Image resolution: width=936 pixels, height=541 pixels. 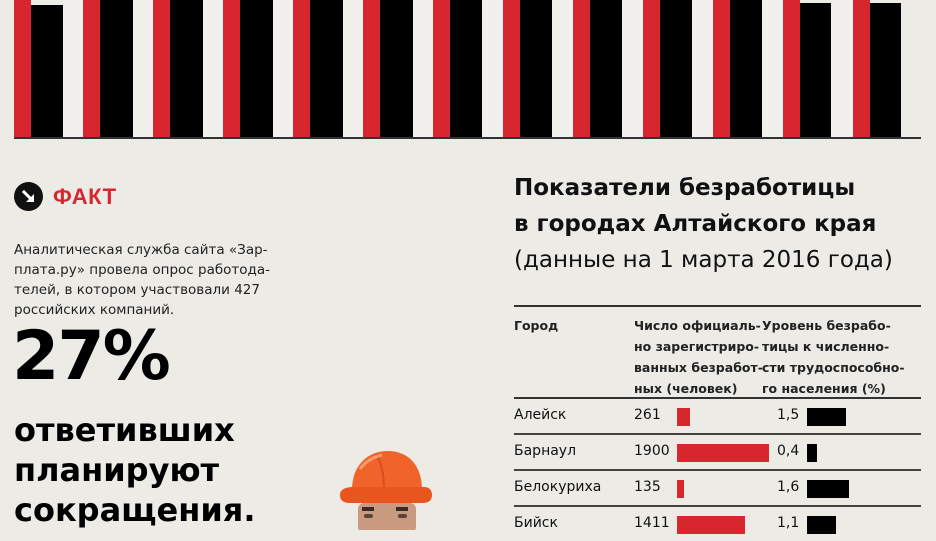 What do you see at coordinates (141, 250) in the screenshot?
I see `fact-text-line: Аналитическая служба сайта «Зар-` at bounding box center [141, 250].